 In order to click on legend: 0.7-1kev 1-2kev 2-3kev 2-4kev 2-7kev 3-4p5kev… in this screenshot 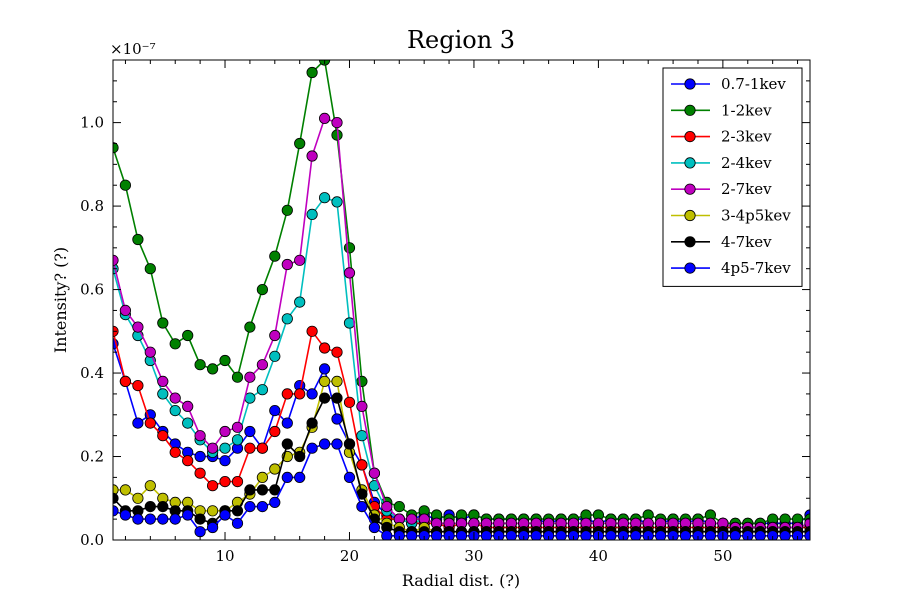, I will do `click(732, 177)`.